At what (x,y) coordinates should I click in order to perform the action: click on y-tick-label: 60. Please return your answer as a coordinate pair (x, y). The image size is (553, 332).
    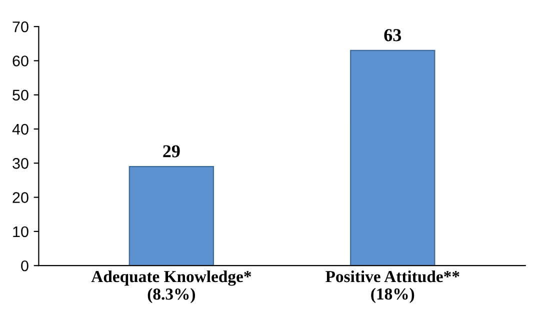
    Looking at the image, I should click on (20, 61).